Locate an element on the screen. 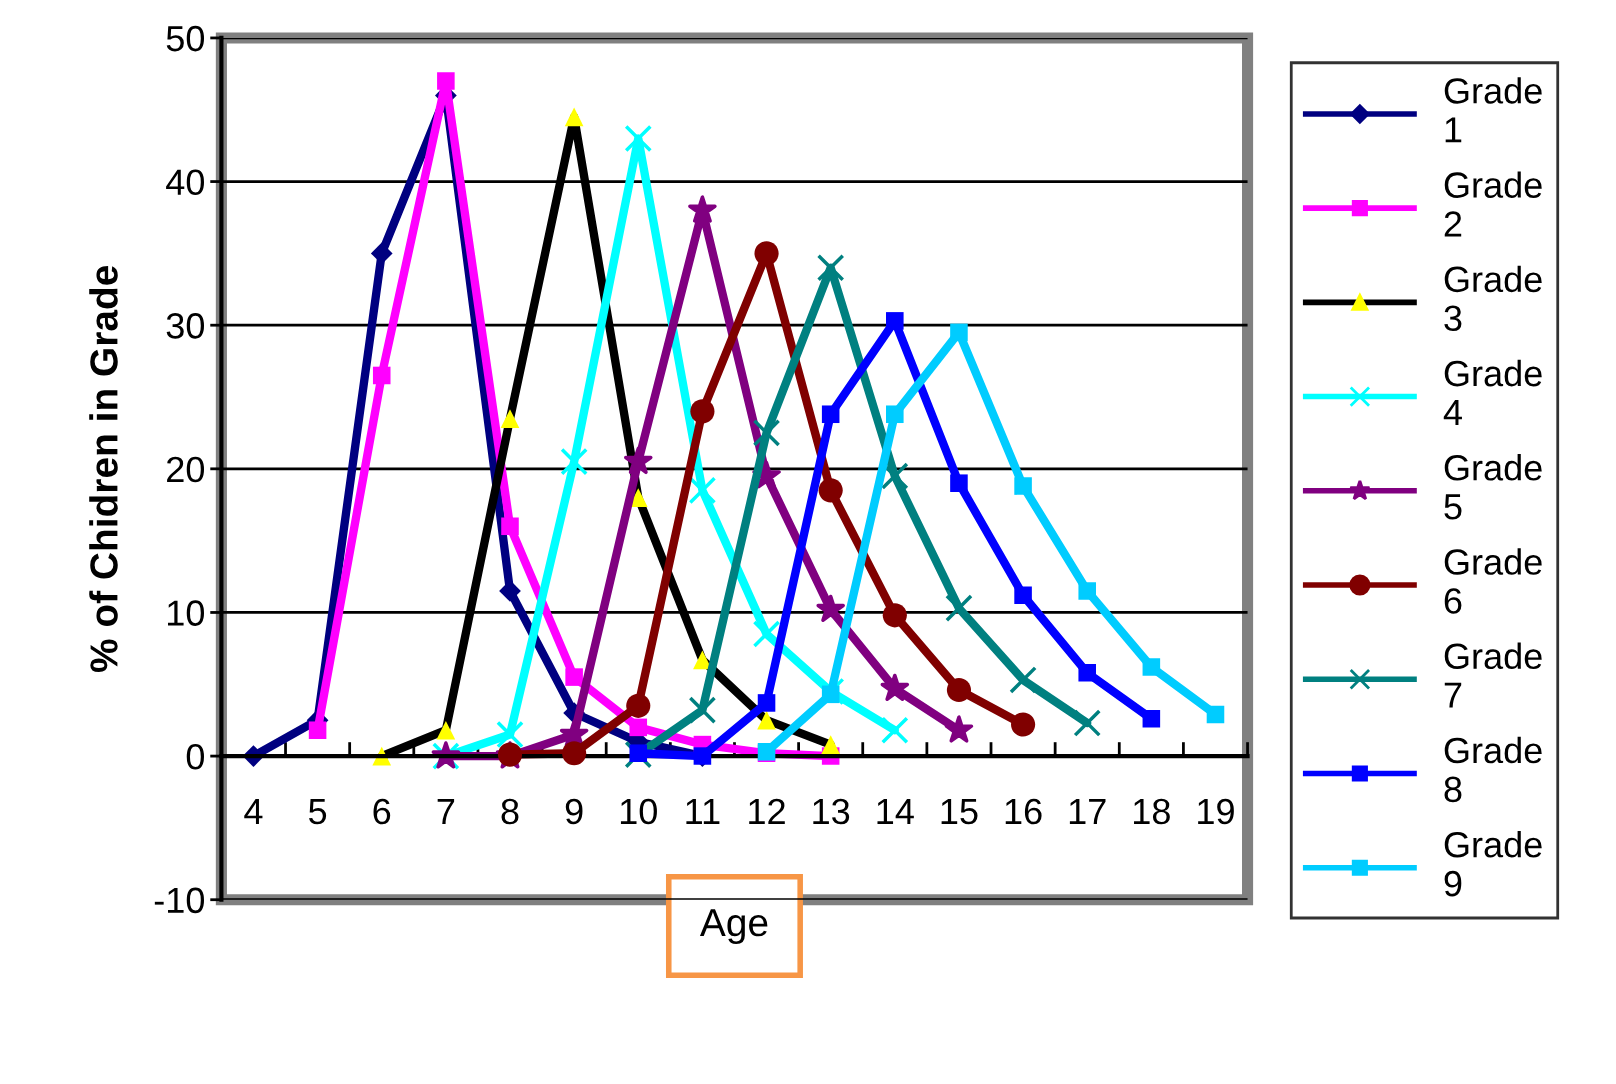 The width and height of the screenshot is (1616, 1084). x-tick-label: 19 is located at coordinates (1216, 811).